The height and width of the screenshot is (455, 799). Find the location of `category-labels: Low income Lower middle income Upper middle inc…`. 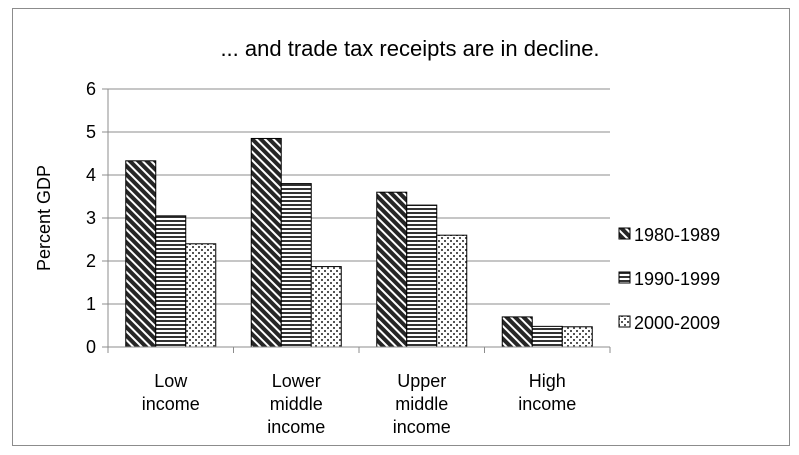

category-labels: Low income Lower middle income Upper middle inc… is located at coordinates (359, 404).